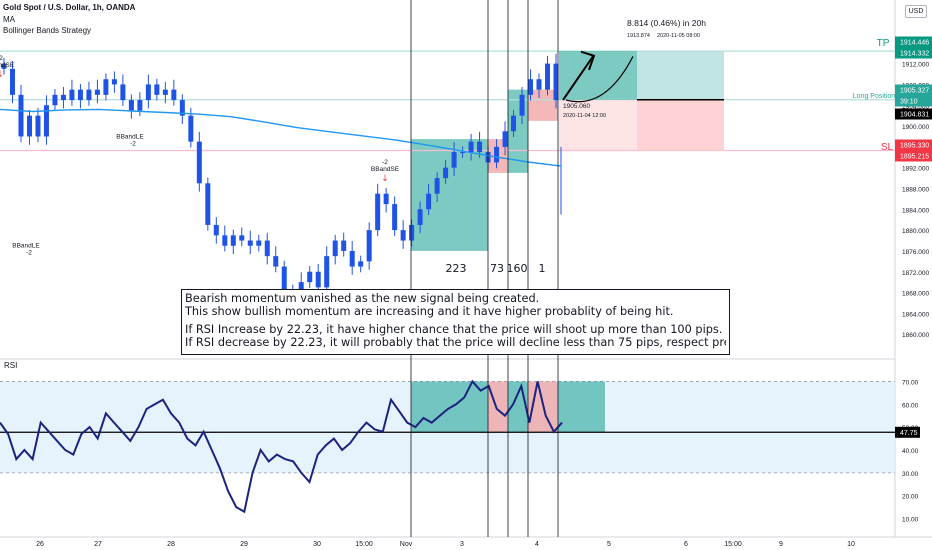 The image size is (932, 550). I want to click on price-tick: 1876.000, so click(915, 252).